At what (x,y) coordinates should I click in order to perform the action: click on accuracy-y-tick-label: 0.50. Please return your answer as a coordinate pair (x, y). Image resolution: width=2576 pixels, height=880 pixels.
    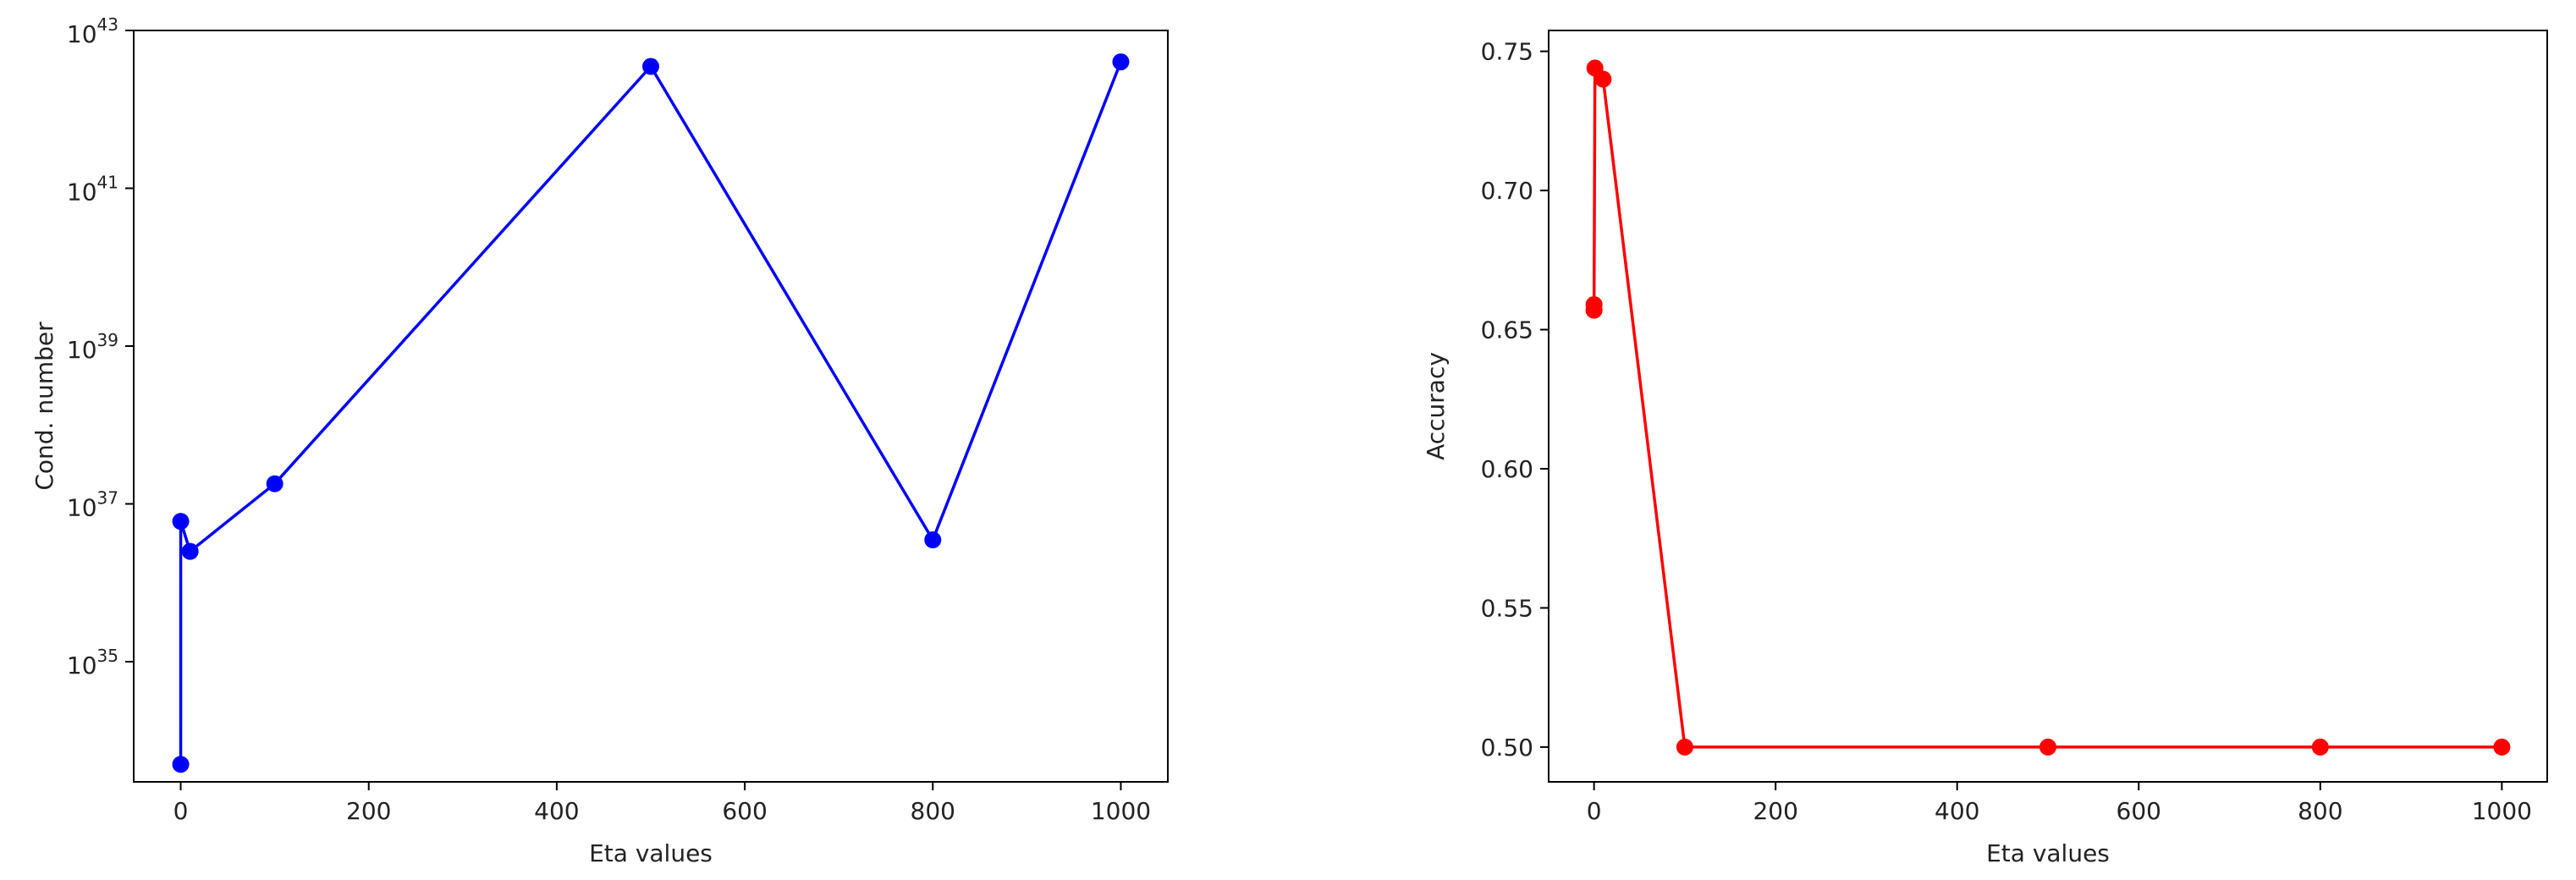
    Looking at the image, I should click on (1507, 748).